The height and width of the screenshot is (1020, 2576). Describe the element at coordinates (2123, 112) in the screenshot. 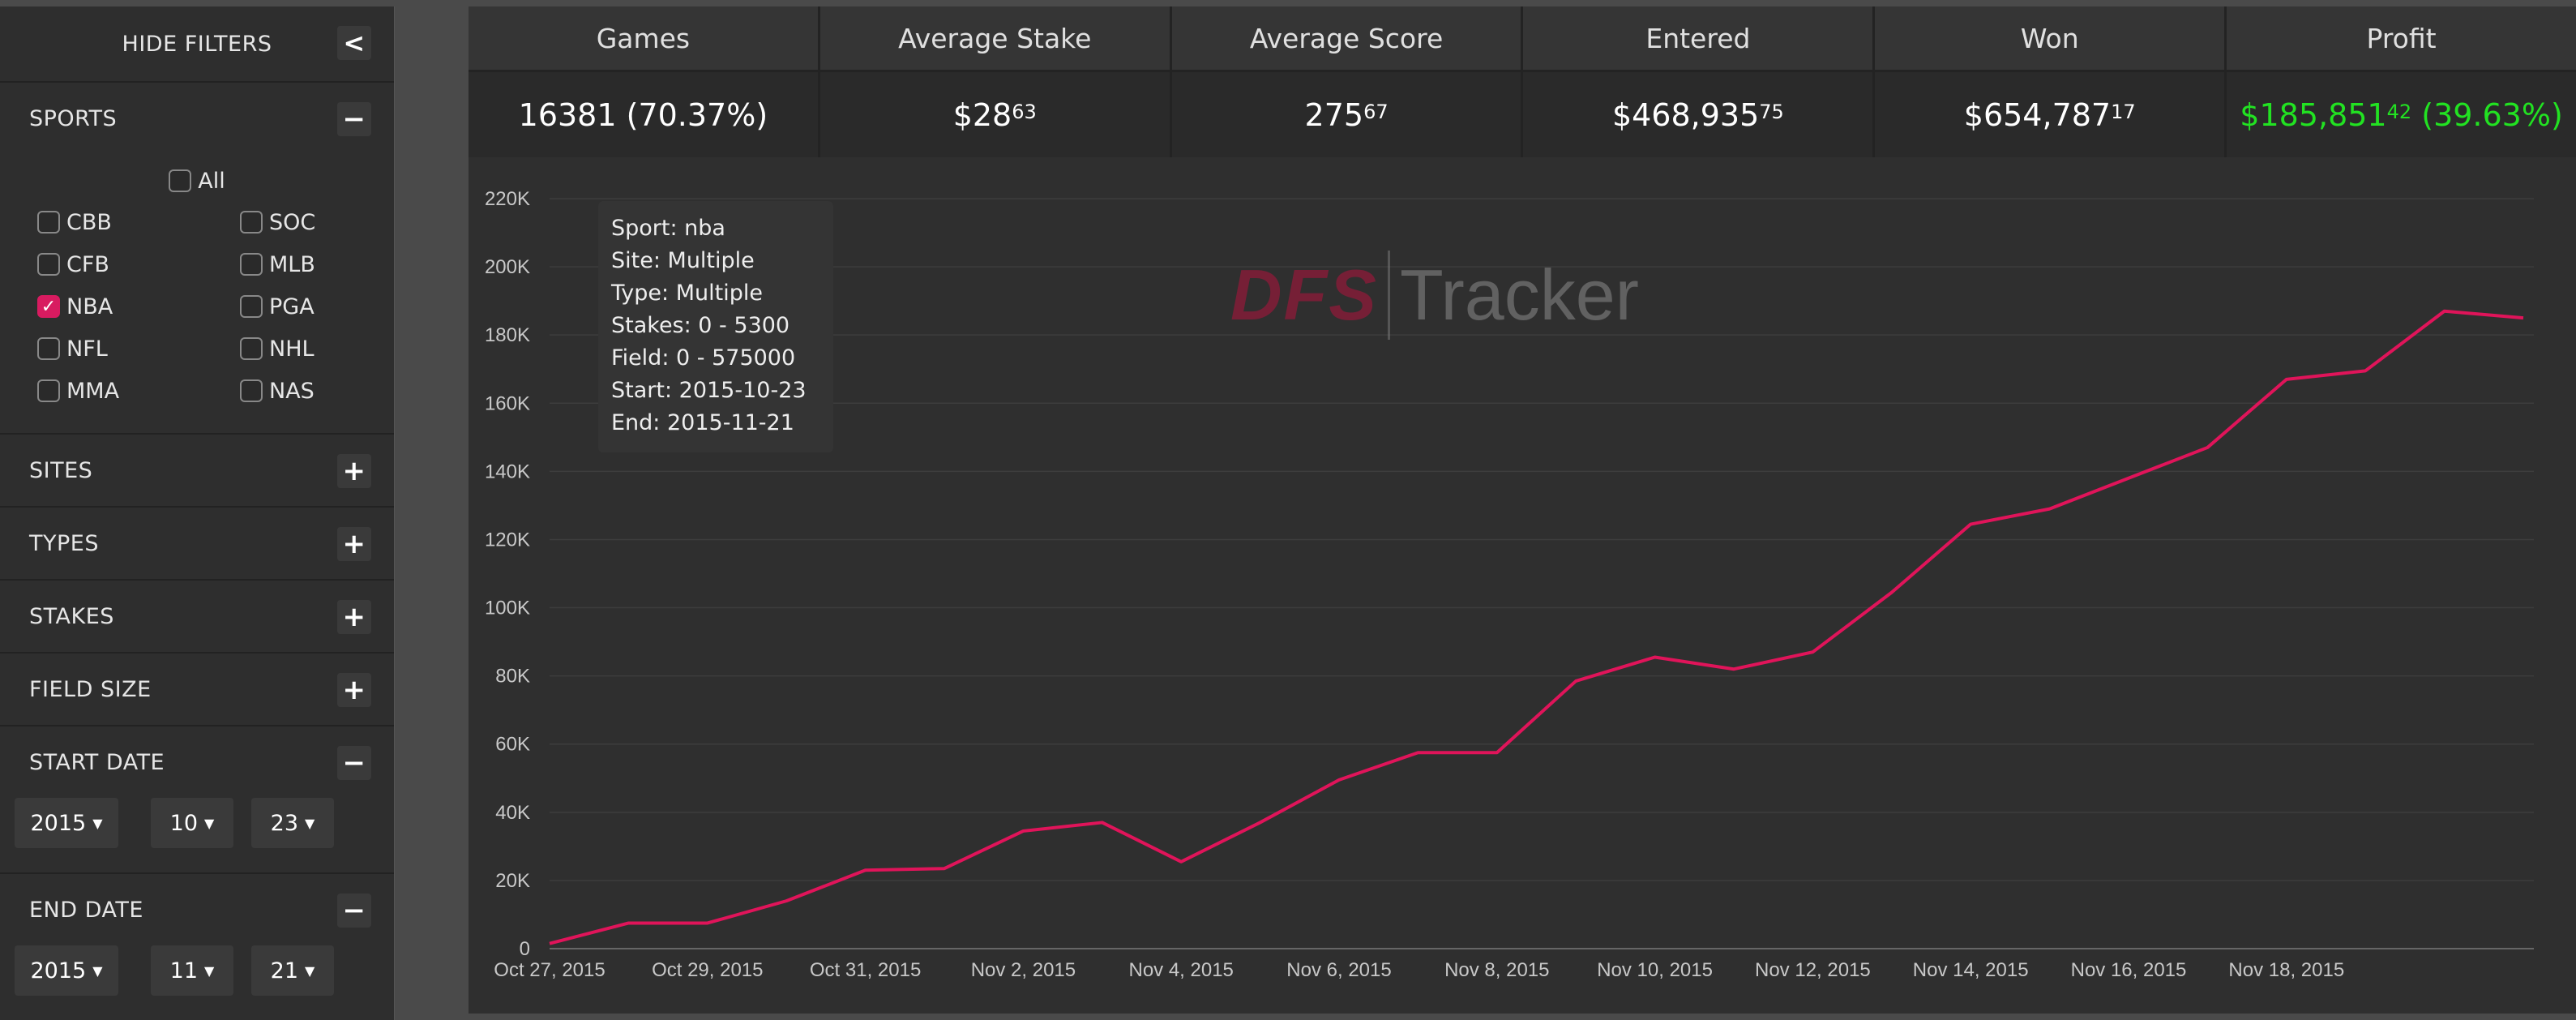

I see `won-cents: 17` at that location.